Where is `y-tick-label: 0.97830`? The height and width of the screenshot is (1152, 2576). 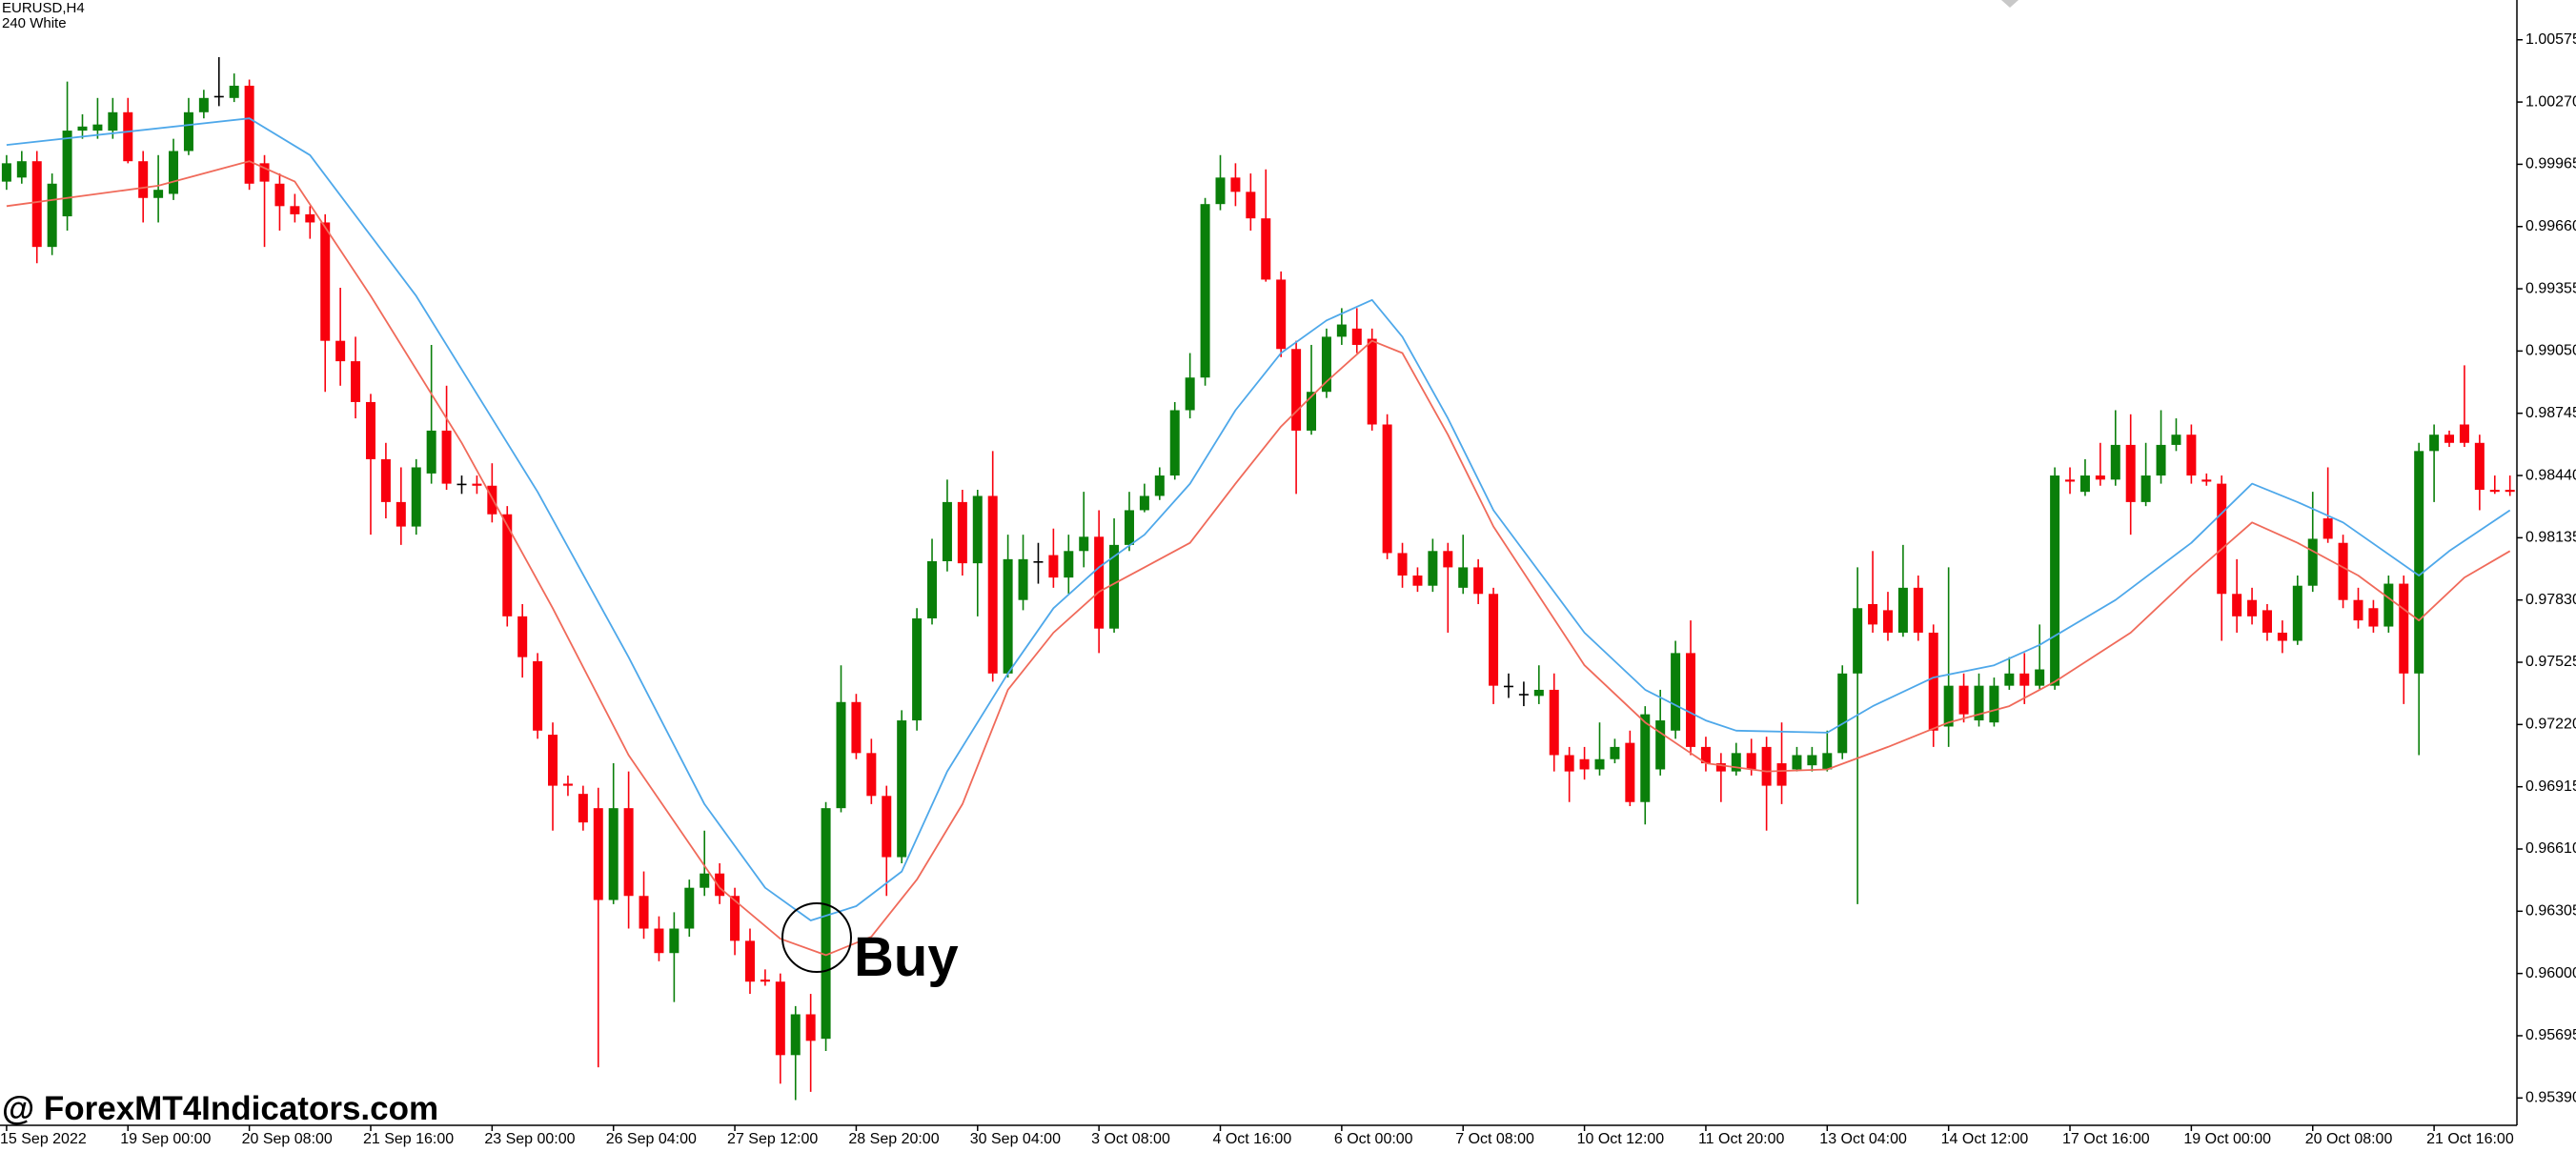 y-tick-label: 0.97830 is located at coordinates (2550, 600).